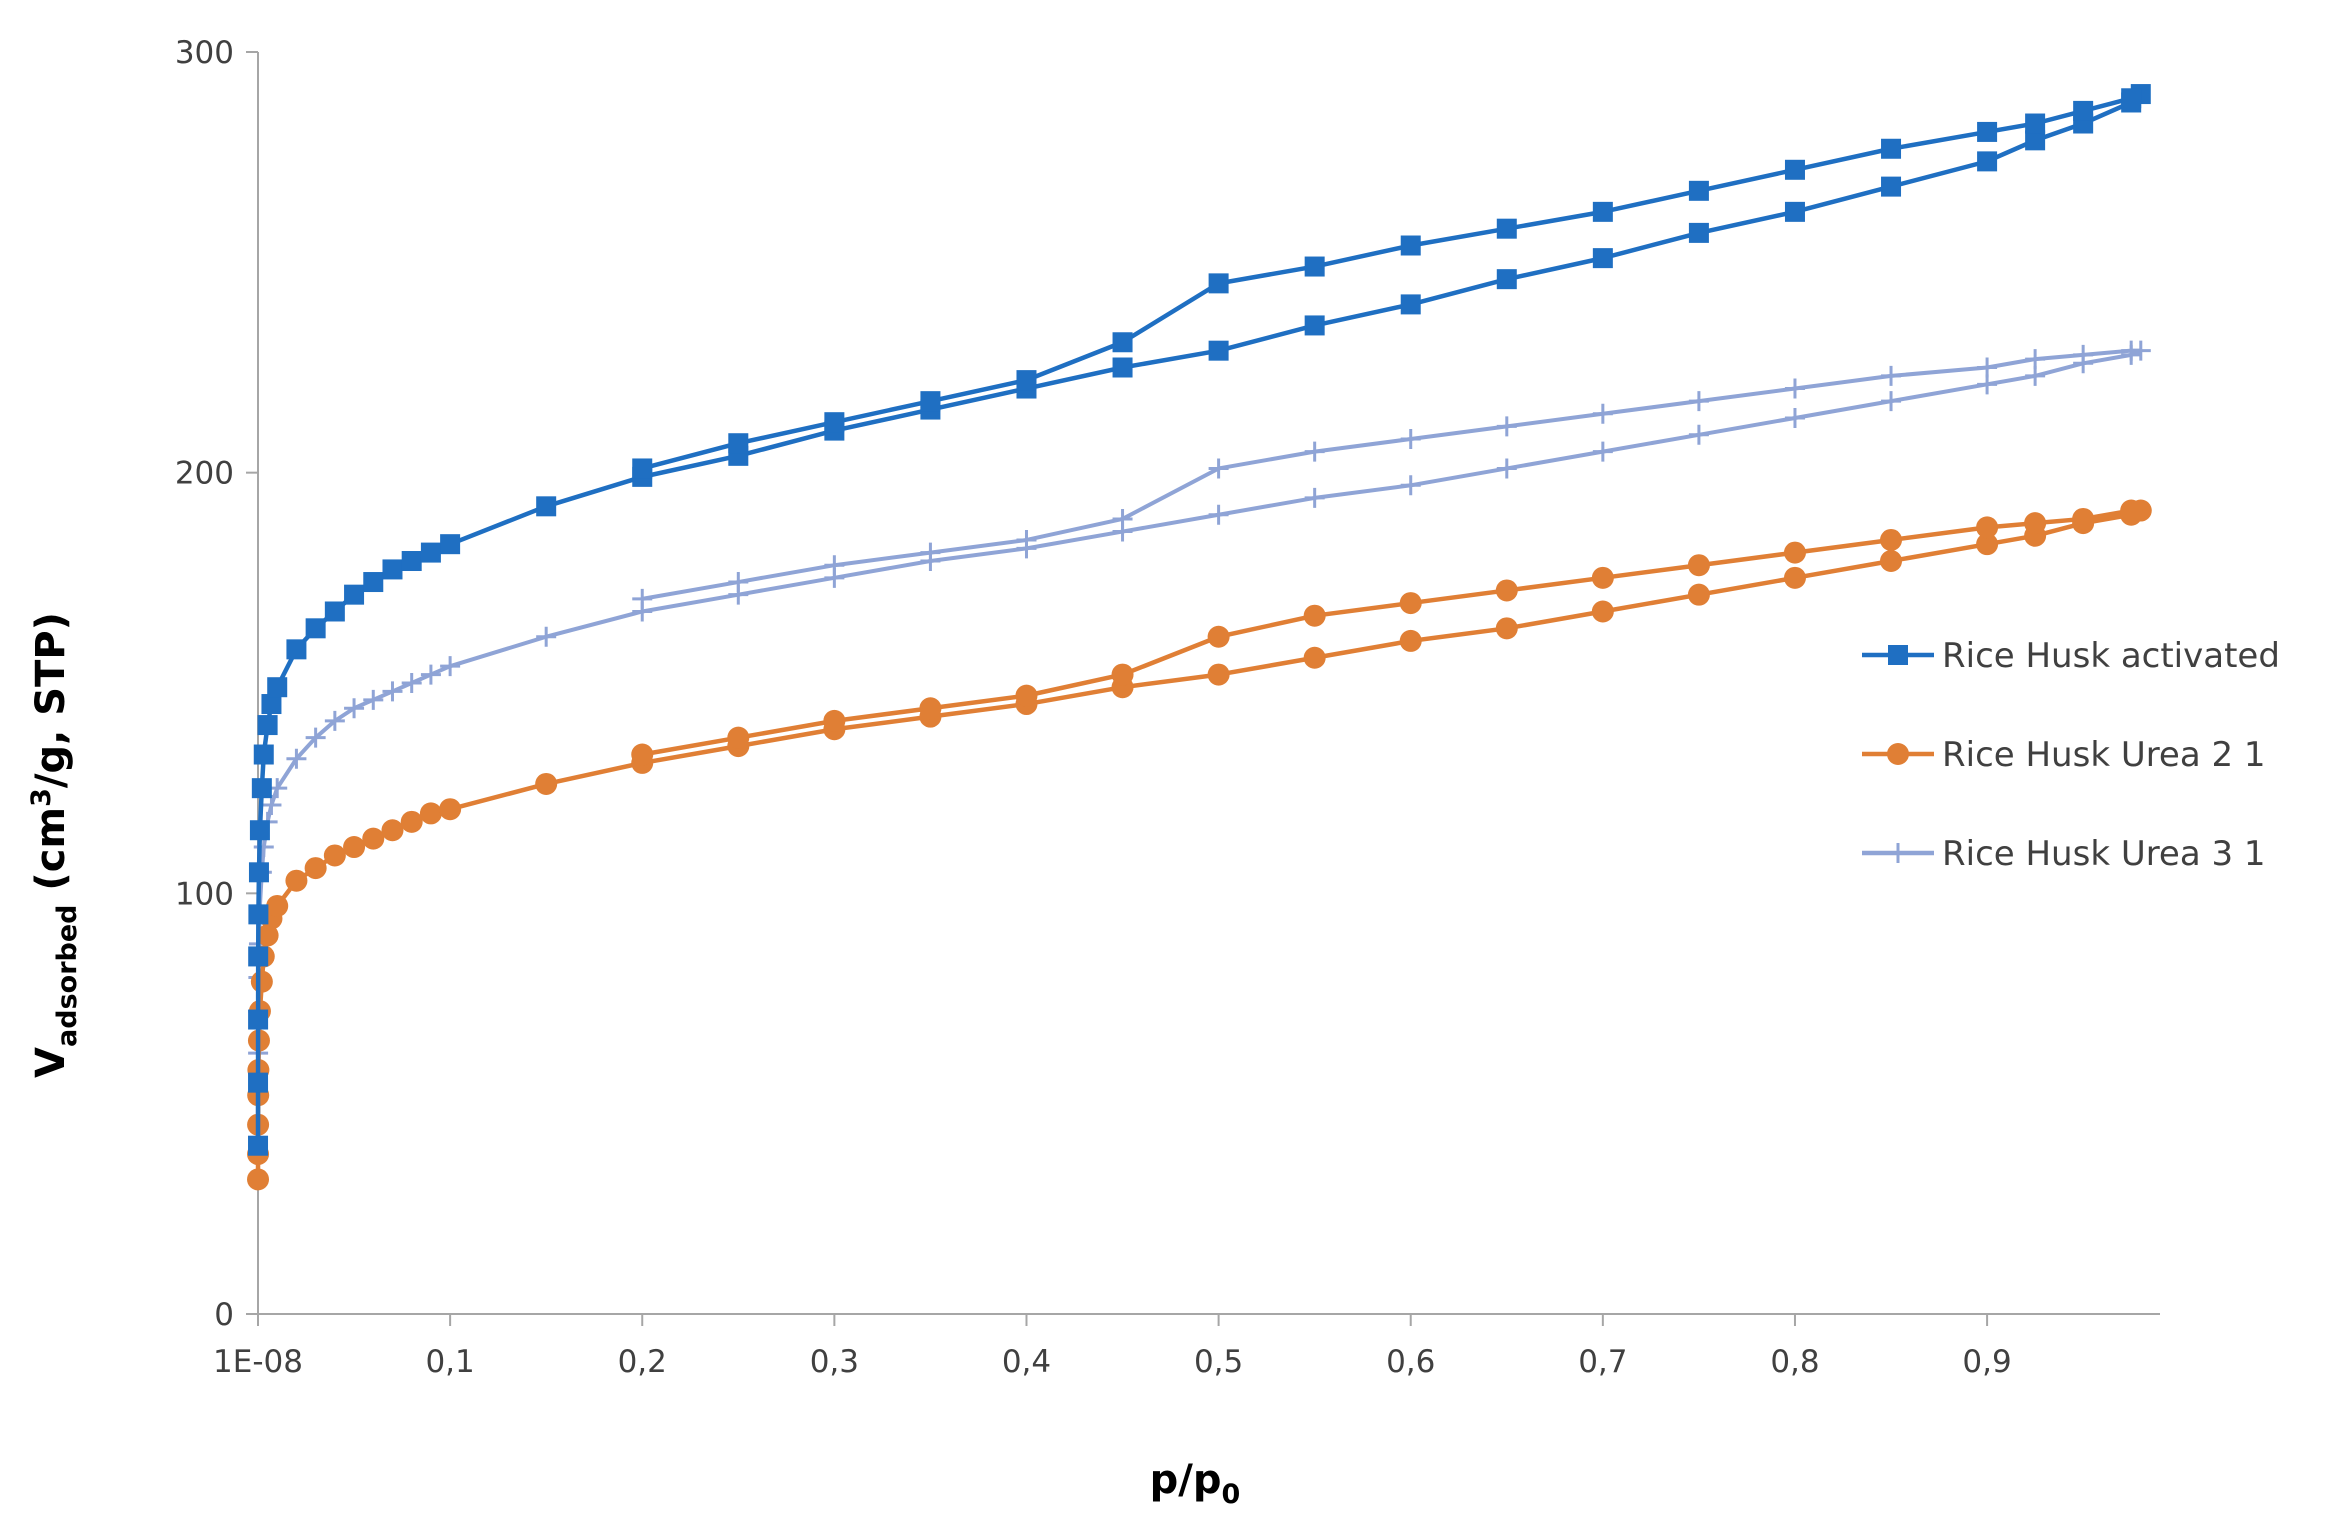  I want to click on x-tick-label: 0,1, so click(449, 1362).